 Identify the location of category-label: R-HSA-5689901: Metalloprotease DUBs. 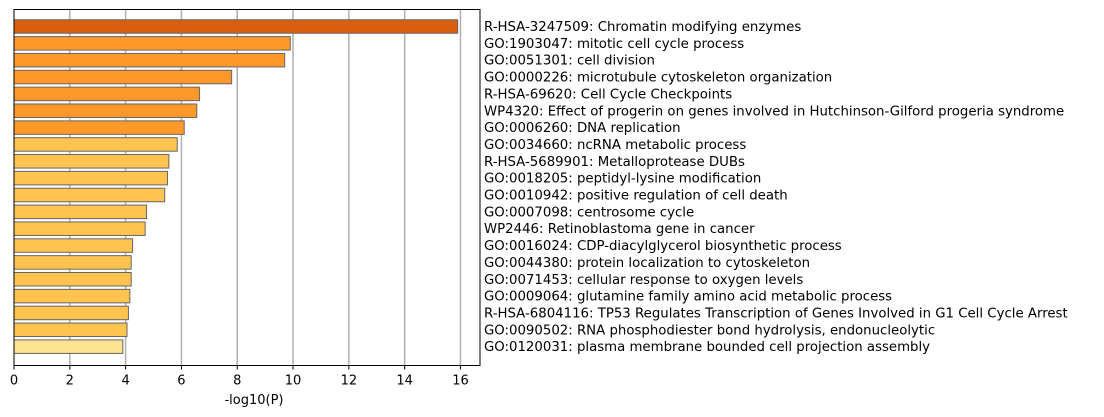
(614, 162).